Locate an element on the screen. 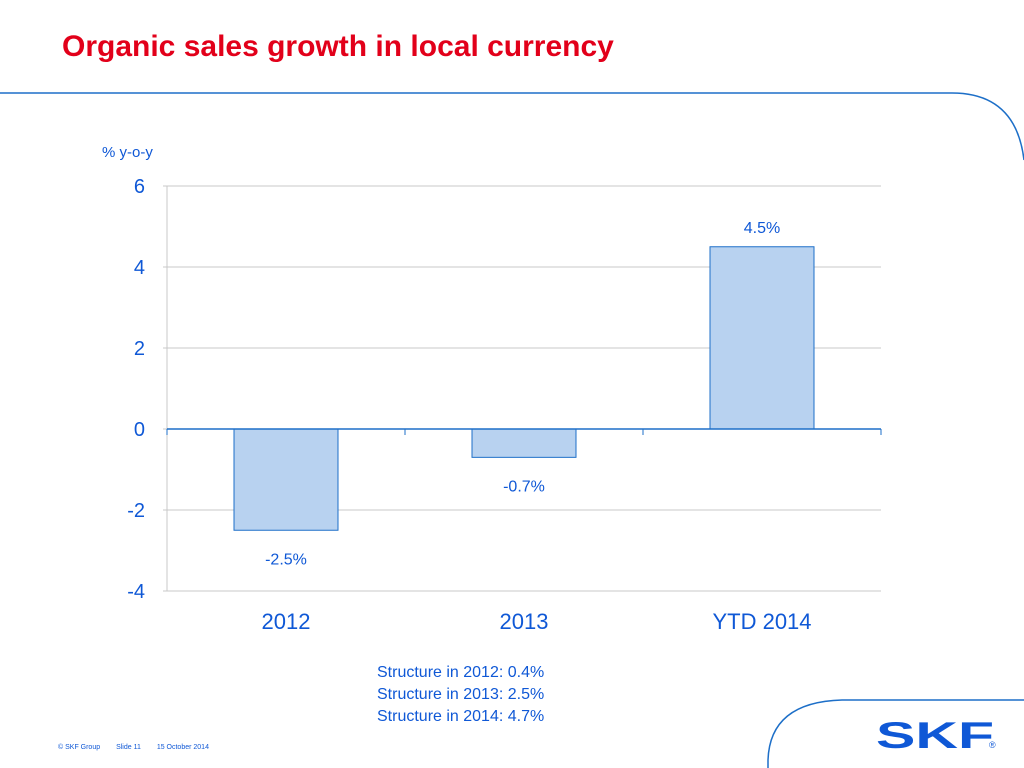 Image resolution: width=1024 pixels, height=768 pixels. y-tick-label: -4 is located at coordinates (136, 592).